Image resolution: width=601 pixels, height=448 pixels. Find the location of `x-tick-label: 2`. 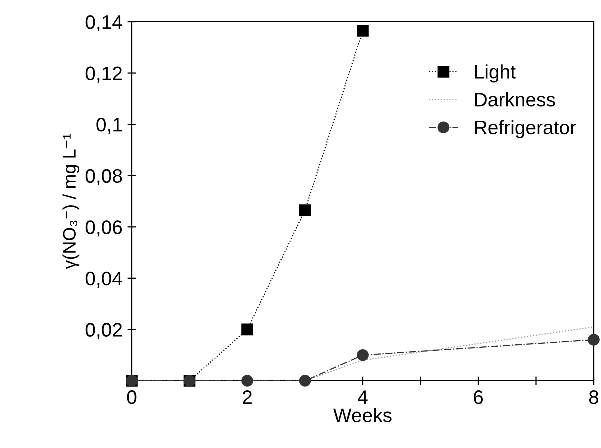

x-tick-label: 2 is located at coordinates (247, 397).